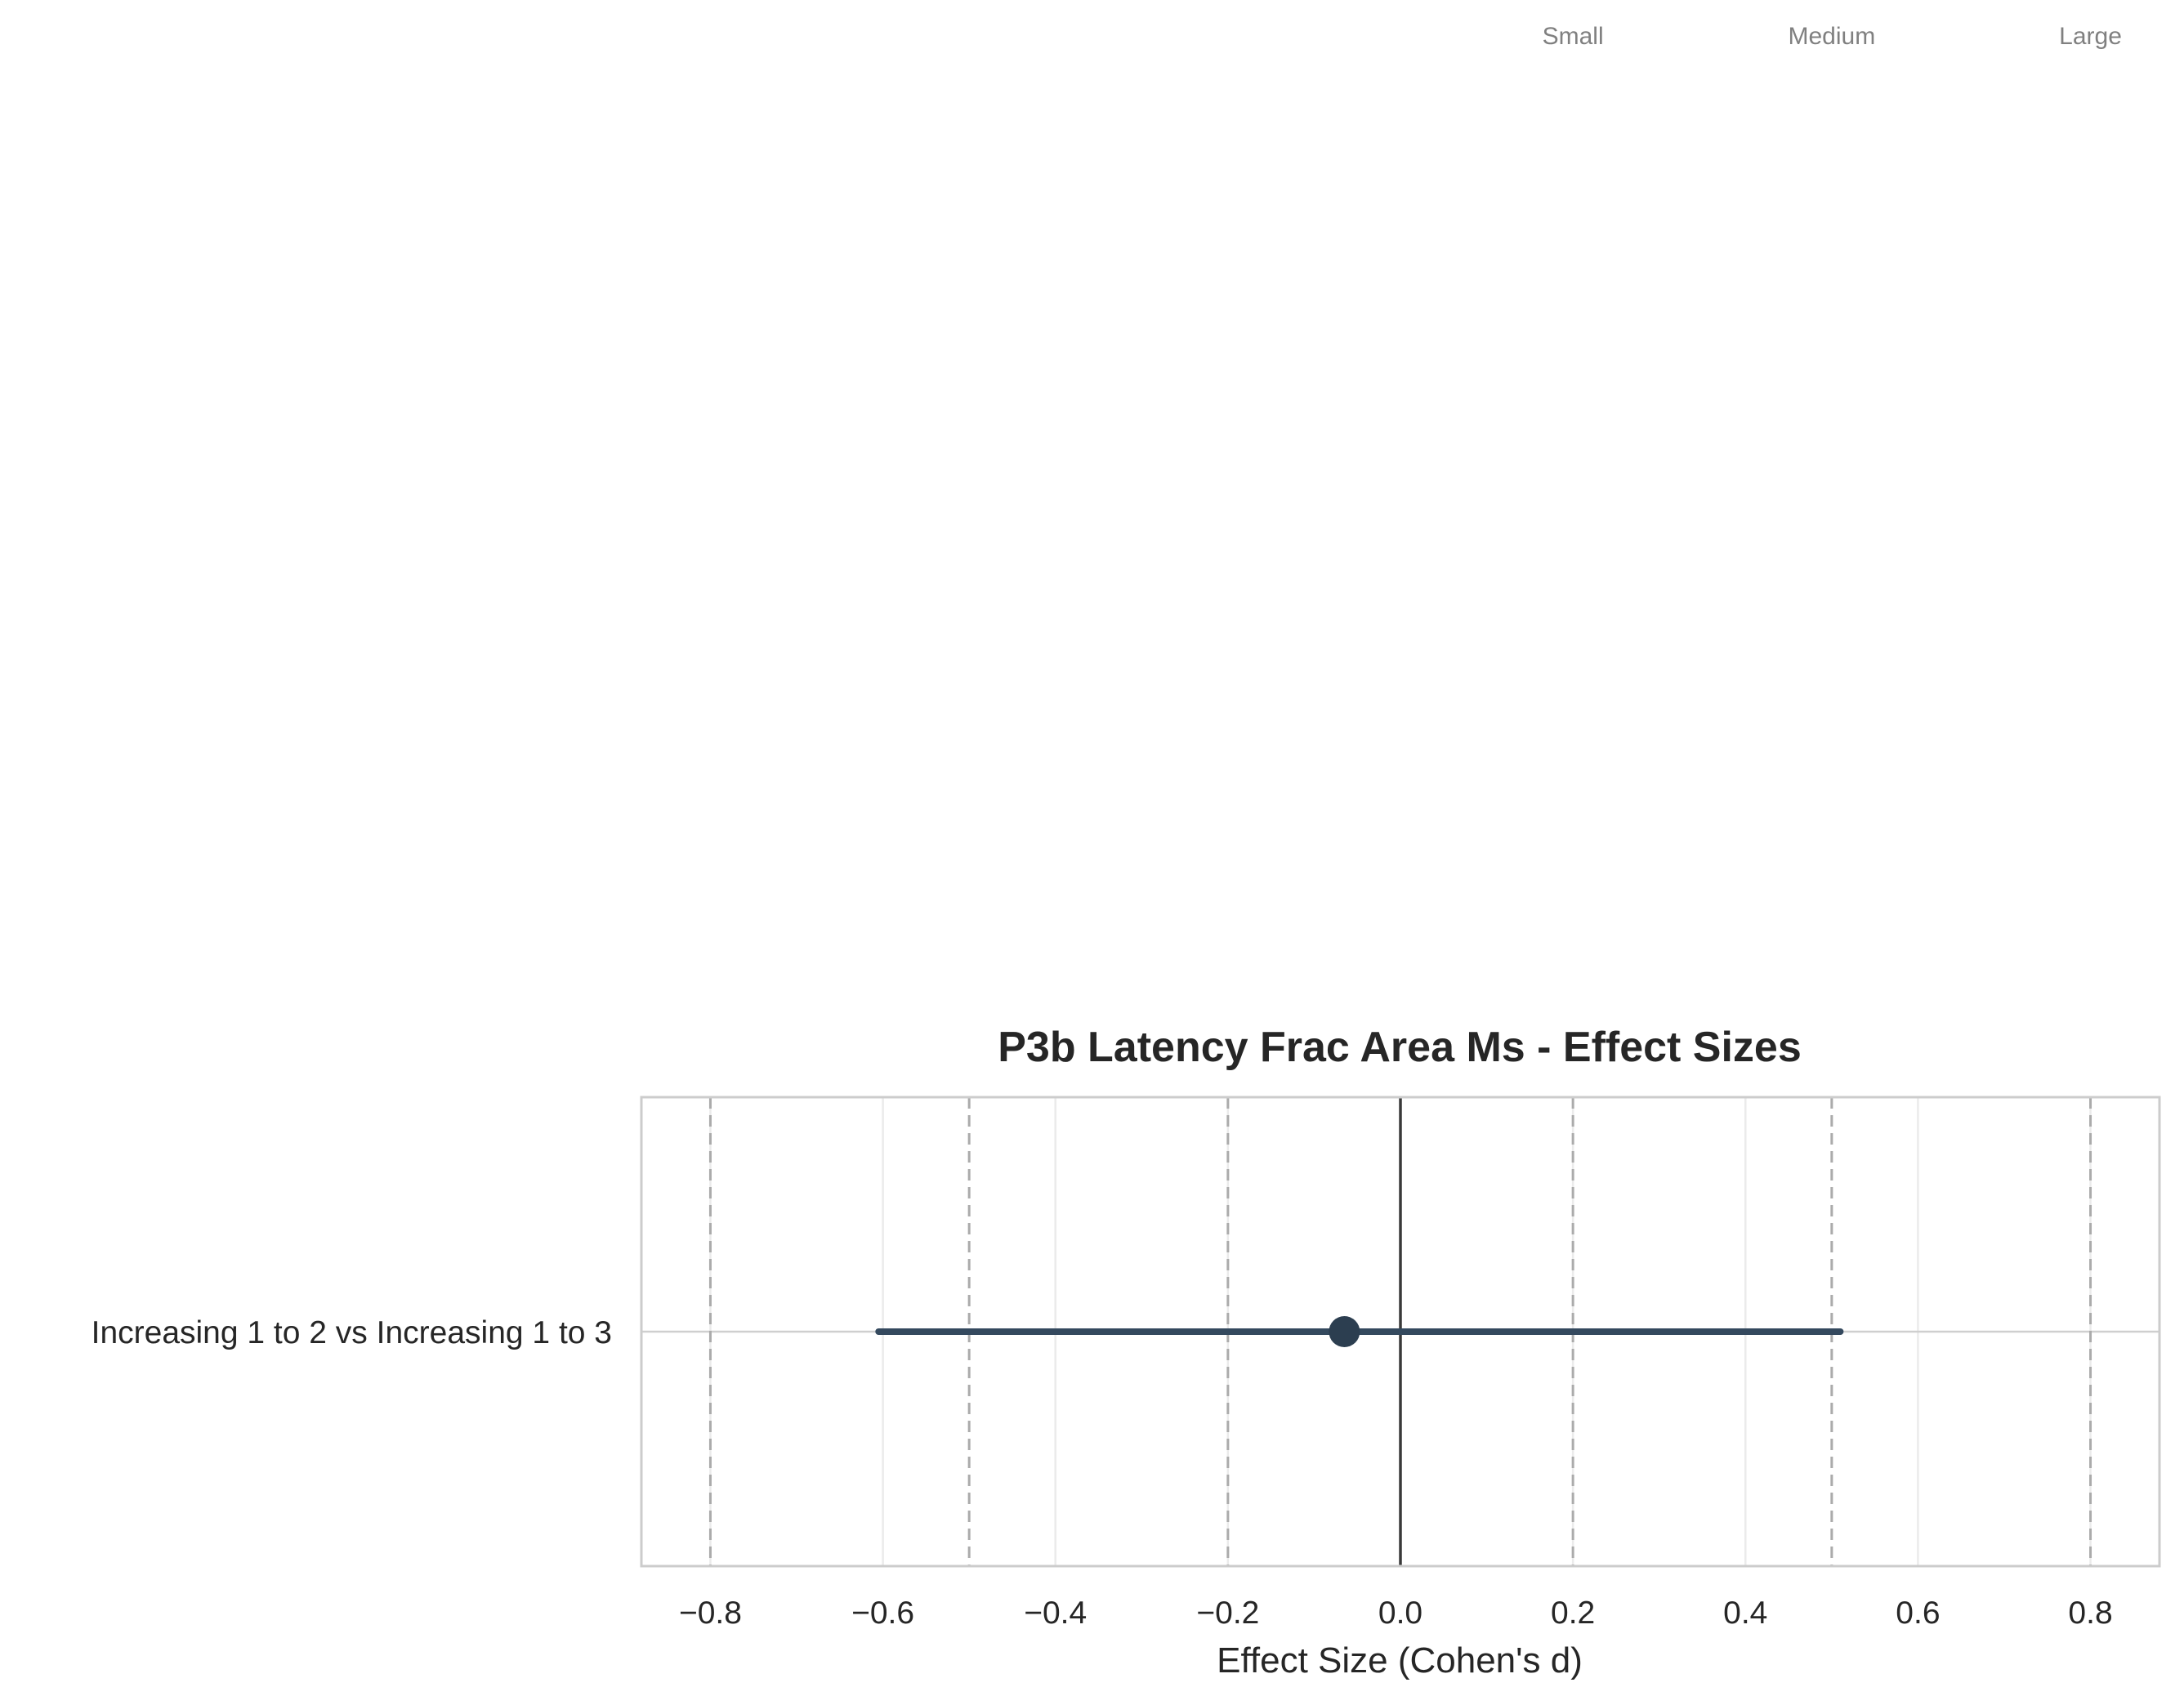 Image resolution: width=2184 pixels, height=1705 pixels. Describe the element at coordinates (1918, 1613) in the screenshot. I see `x-tick-label: 0.6` at that location.